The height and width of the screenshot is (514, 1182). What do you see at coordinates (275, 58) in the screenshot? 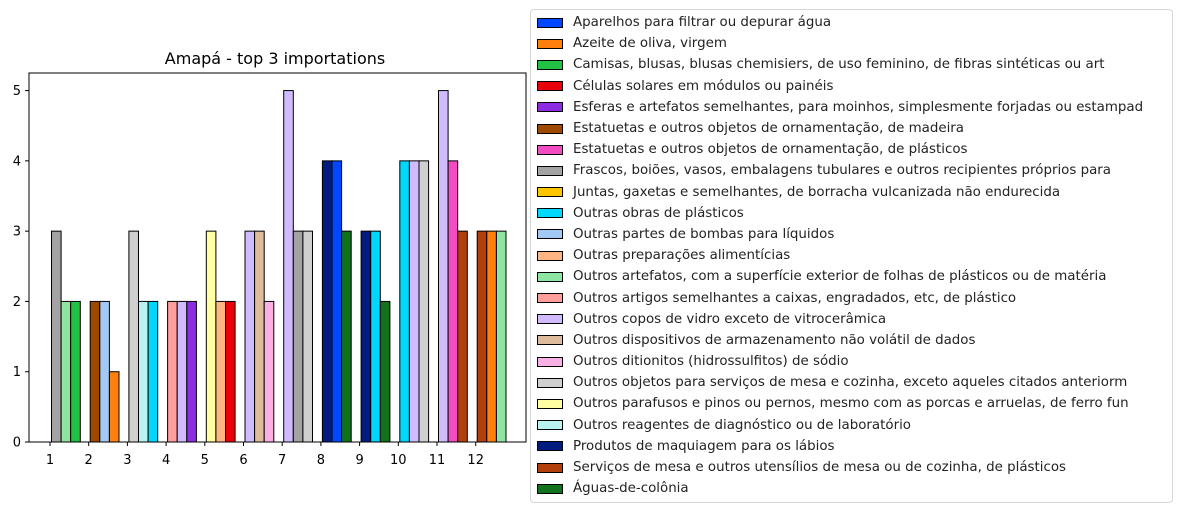
I see `chart-title: Amapá - top 3 importations` at bounding box center [275, 58].